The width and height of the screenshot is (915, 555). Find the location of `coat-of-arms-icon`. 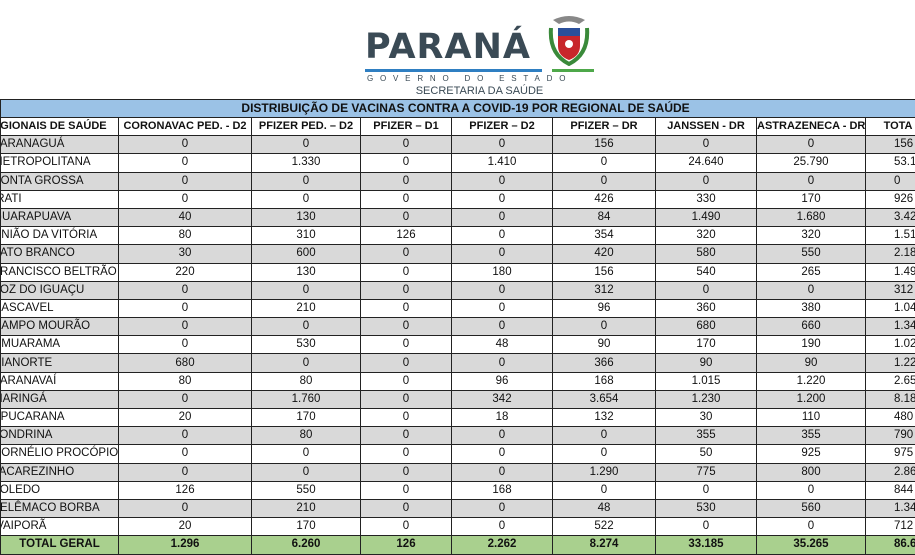

coat-of-arms-icon is located at coordinates (569, 41).